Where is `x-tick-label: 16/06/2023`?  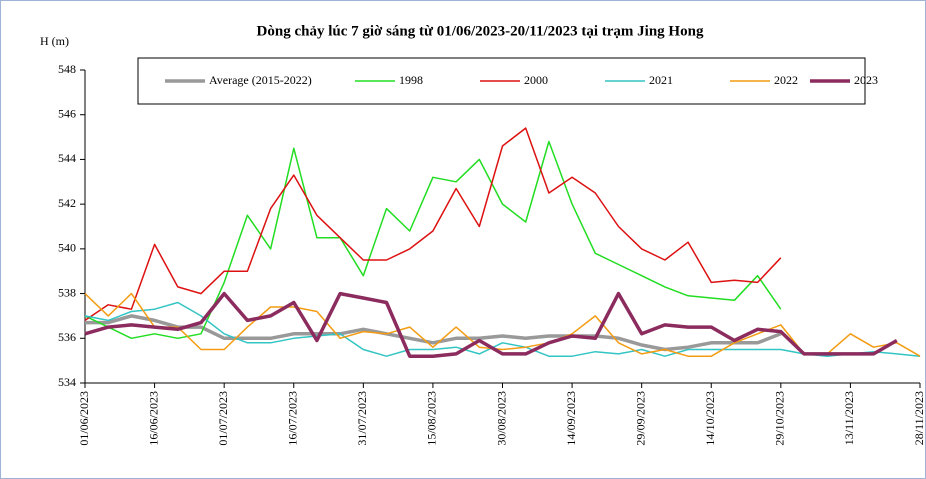
x-tick-label: 16/06/2023 is located at coordinates (153, 418).